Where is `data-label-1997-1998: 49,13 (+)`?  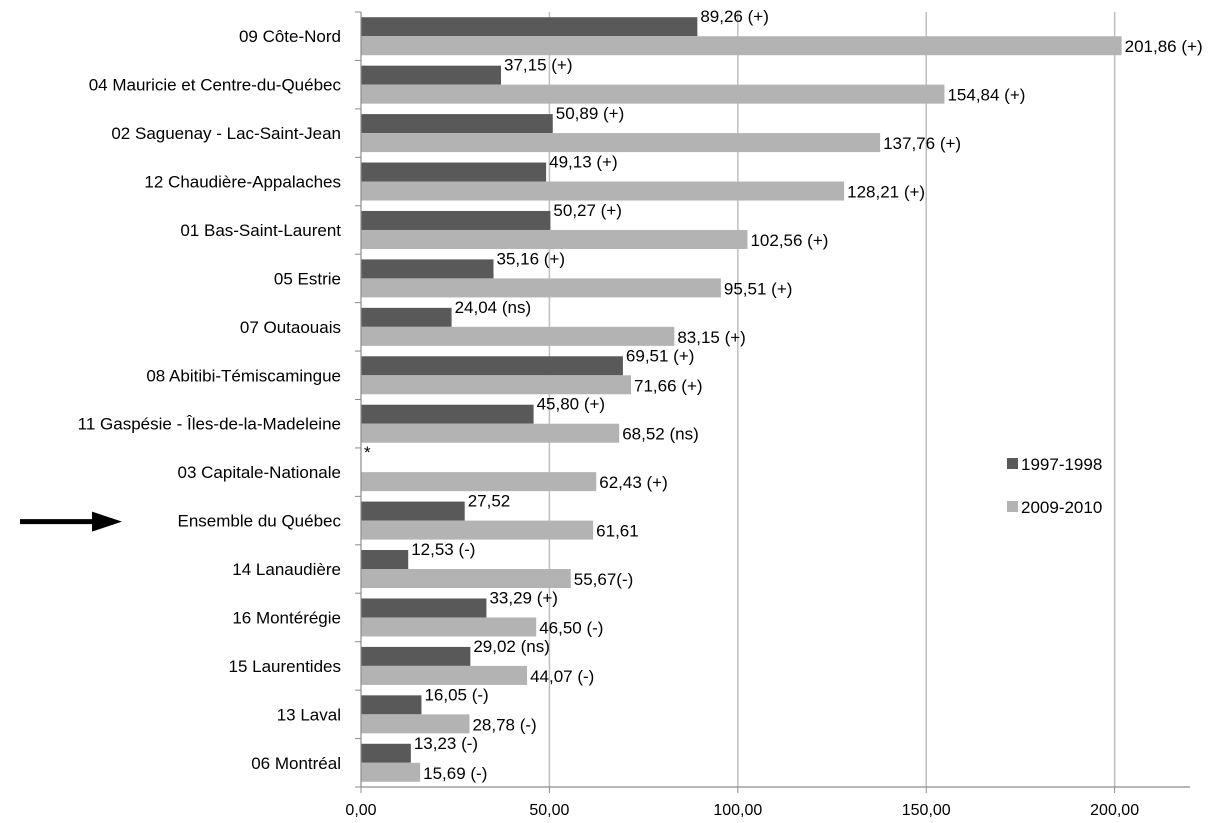
data-label-1997-1998: 49,13 (+) is located at coordinates (583, 162).